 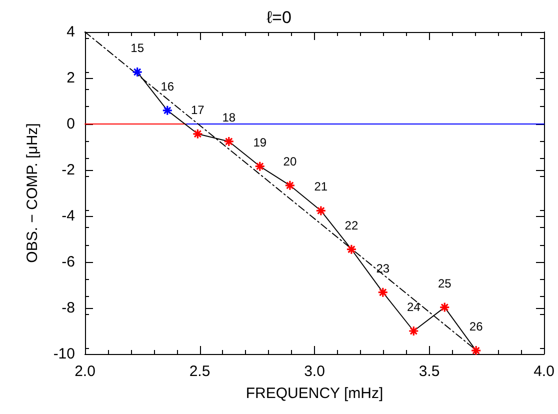 I want to click on annotation: 25, so click(x=445, y=283).